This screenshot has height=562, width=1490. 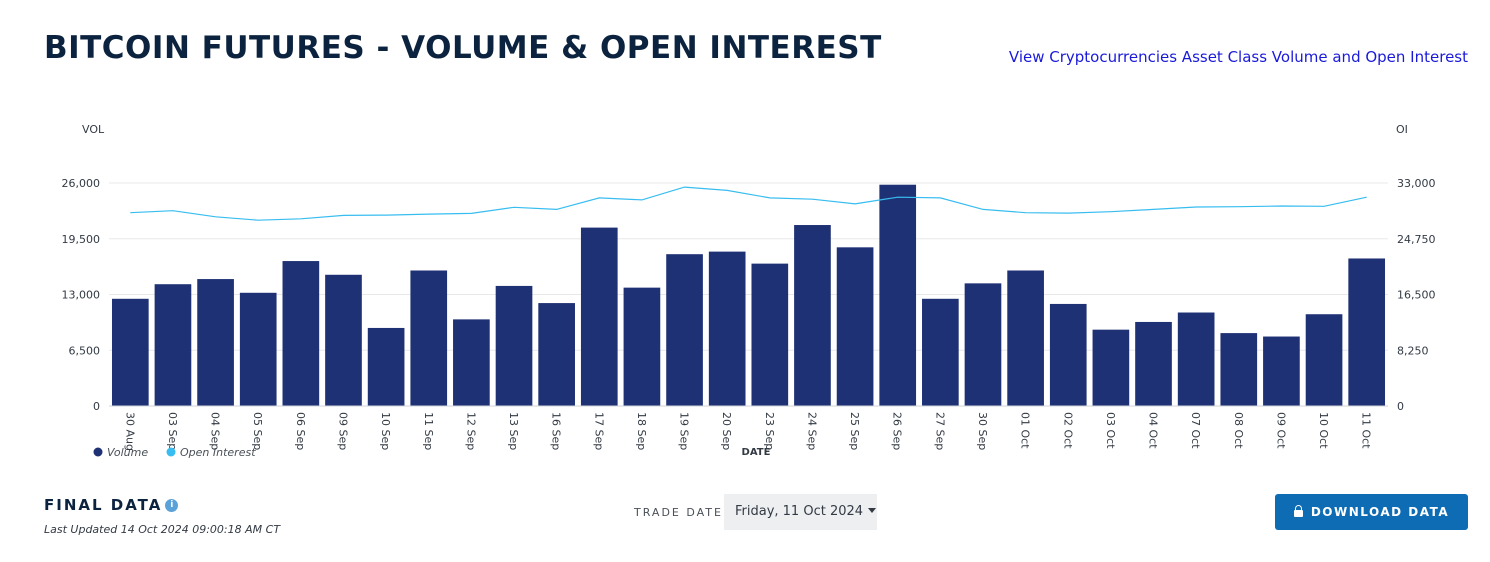 What do you see at coordinates (982, 431) in the screenshot?
I see `x-tick-label: 30 Sep` at bounding box center [982, 431].